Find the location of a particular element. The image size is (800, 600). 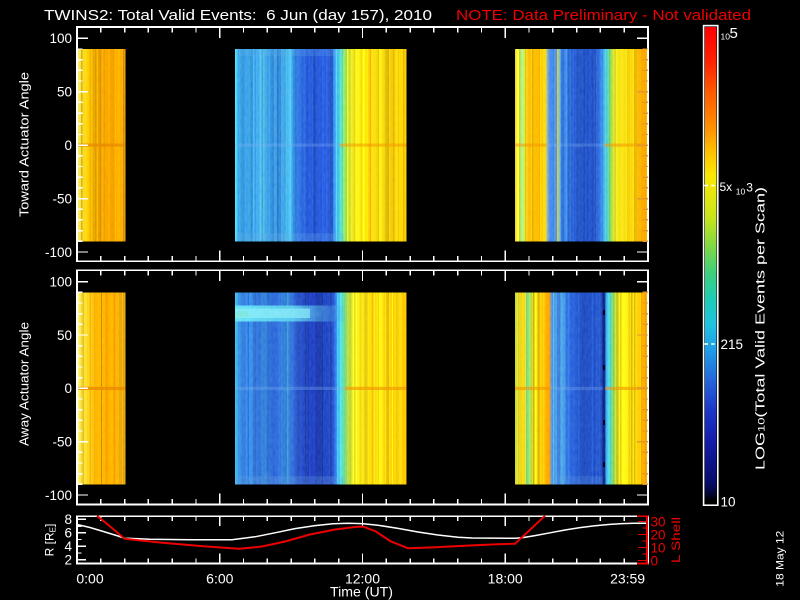

svg-text: 12:00 is located at coordinates (362, 578).